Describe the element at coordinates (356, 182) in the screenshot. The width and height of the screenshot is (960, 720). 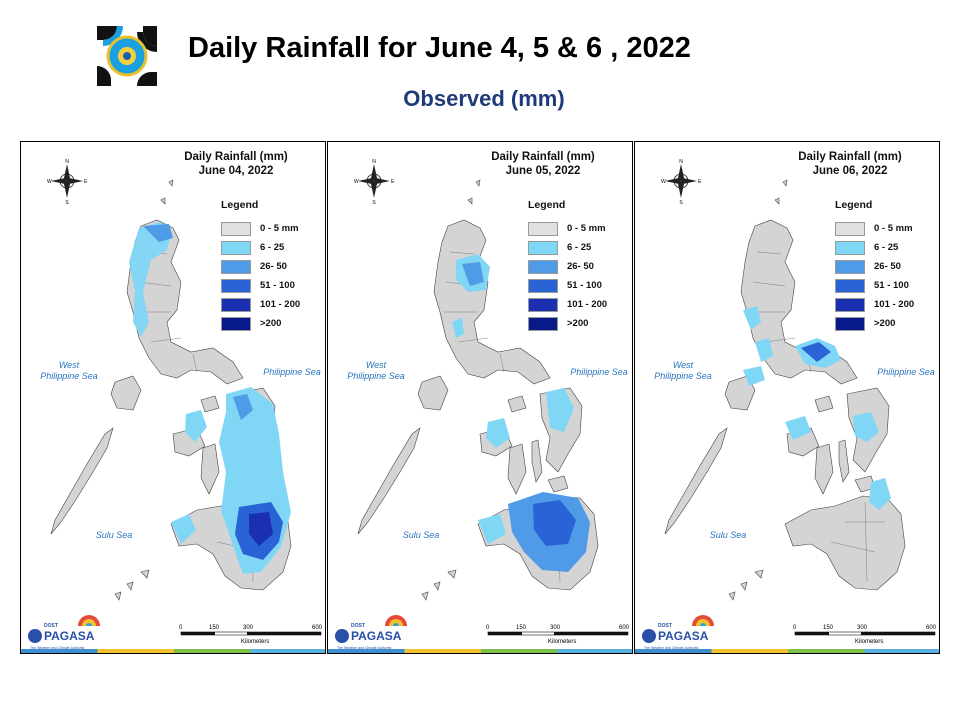
I see `svg-text: W` at that location.